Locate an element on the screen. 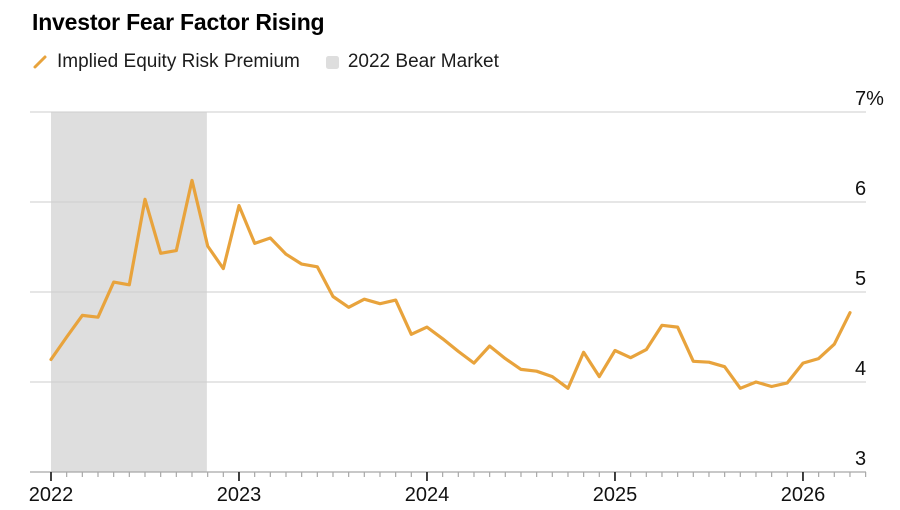 The image size is (900, 510). y-axis-label-6: 6 is located at coordinates (860, 189).